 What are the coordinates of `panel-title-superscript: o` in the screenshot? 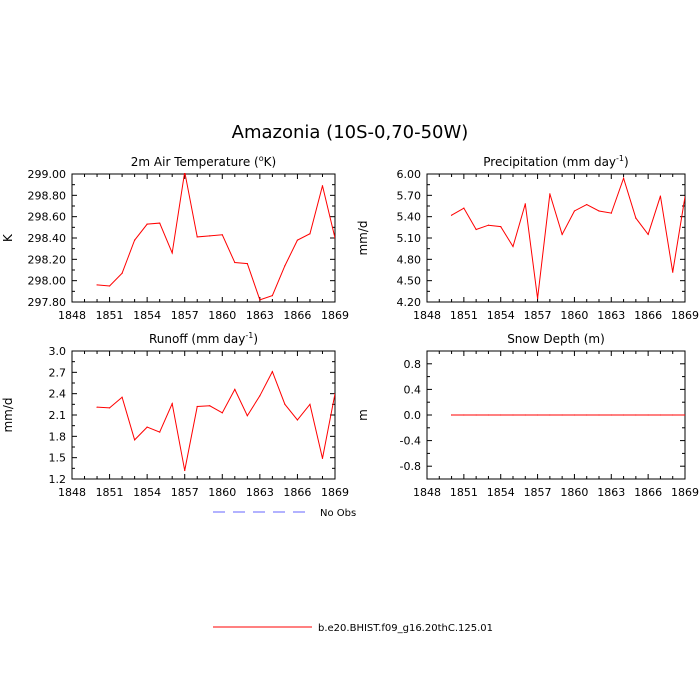 It's located at (261, 158).